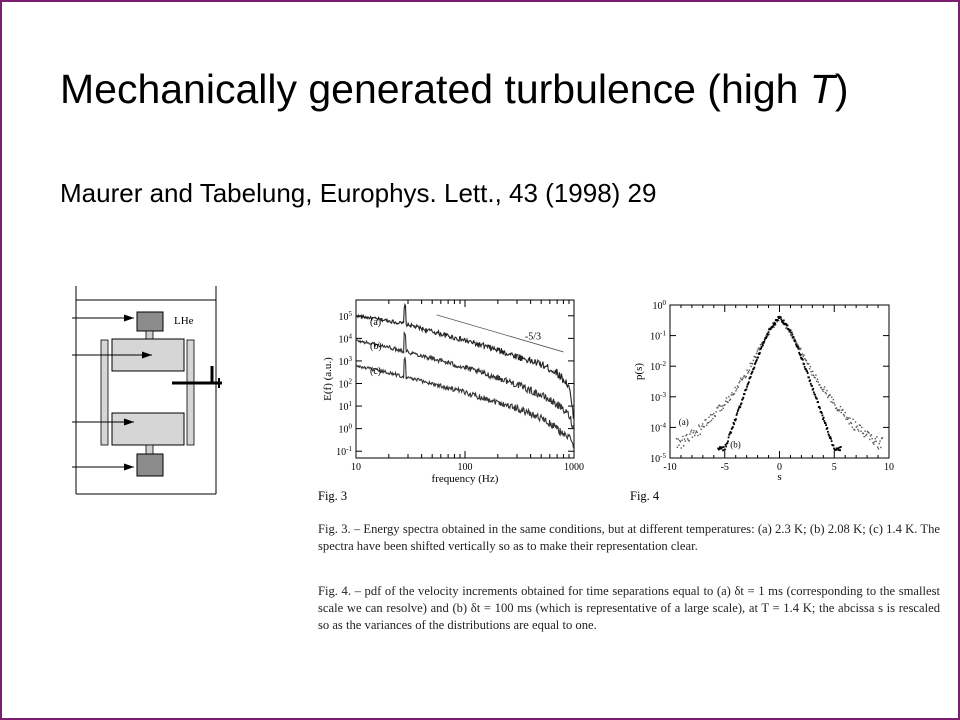 The width and height of the screenshot is (960, 720). What do you see at coordinates (533, 336) in the screenshot?
I see `fig3-slope-annotation: -5/3` at bounding box center [533, 336].